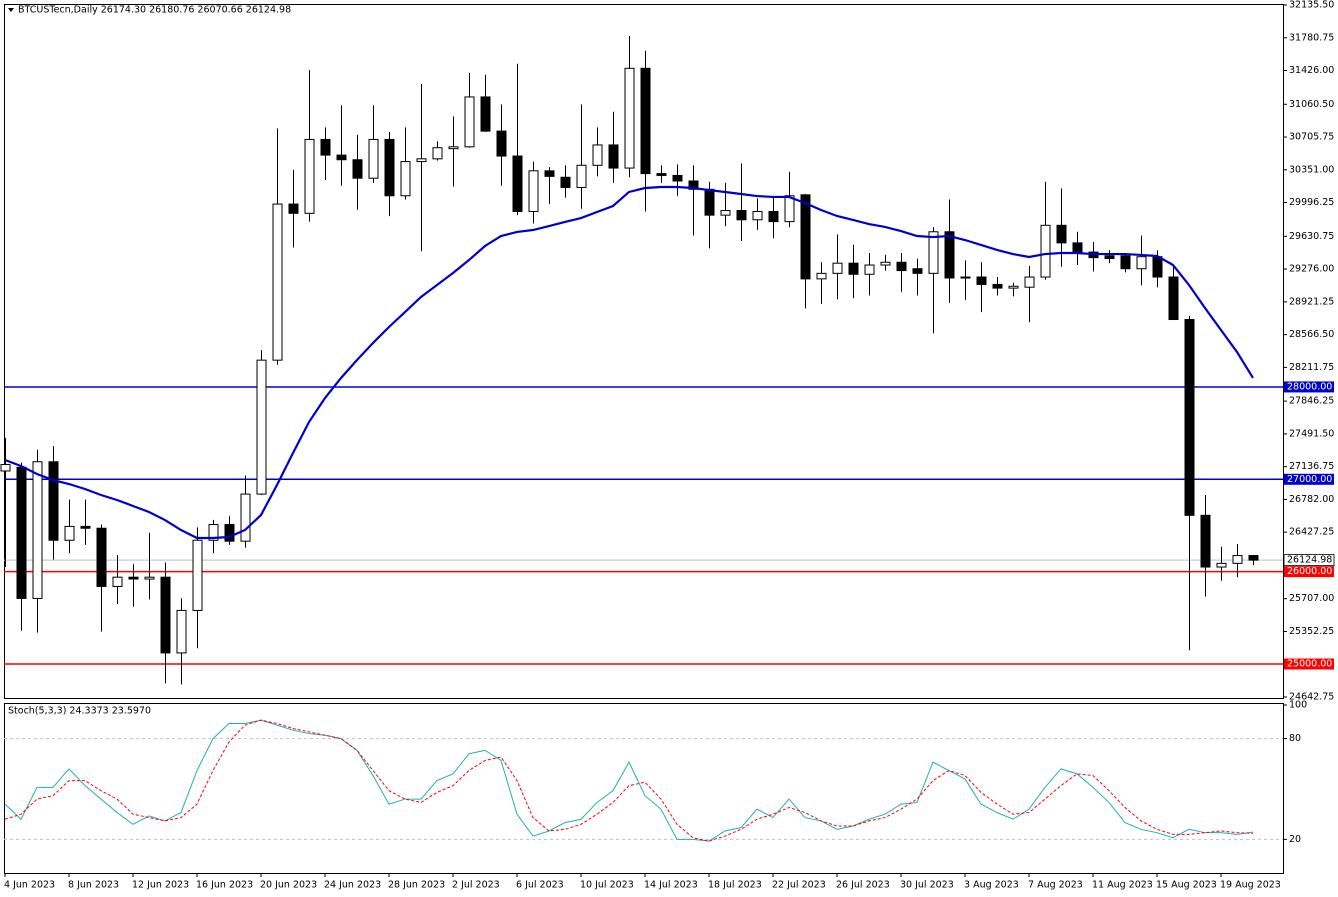  I want to click on y-tick-label: 27491.50, so click(1311, 433).